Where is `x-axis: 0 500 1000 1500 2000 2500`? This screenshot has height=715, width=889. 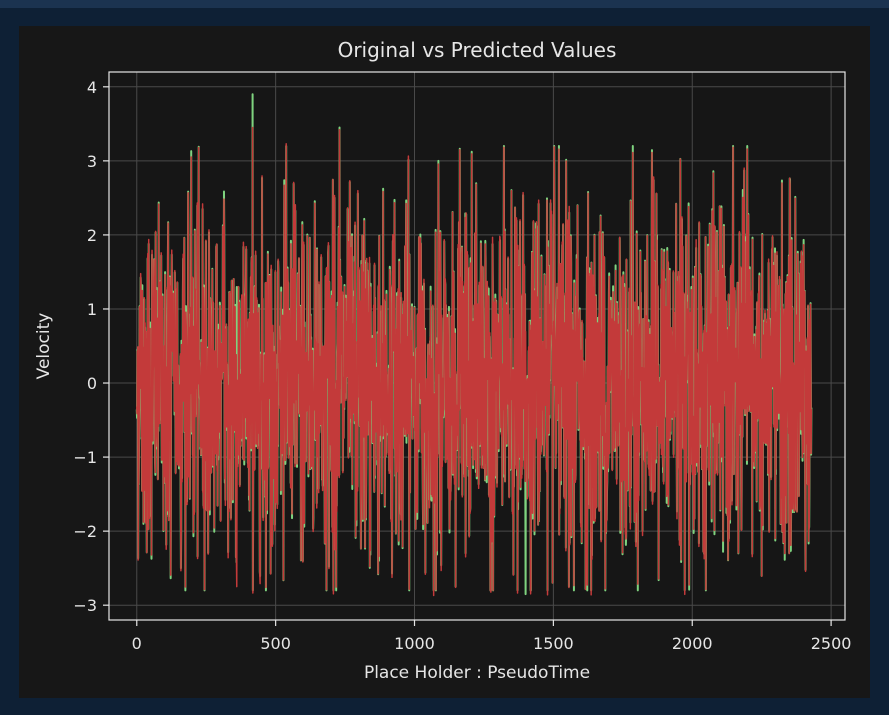 x-axis: 0 500 1000 1500 2000 2500 is located at coordinates (492, 636).